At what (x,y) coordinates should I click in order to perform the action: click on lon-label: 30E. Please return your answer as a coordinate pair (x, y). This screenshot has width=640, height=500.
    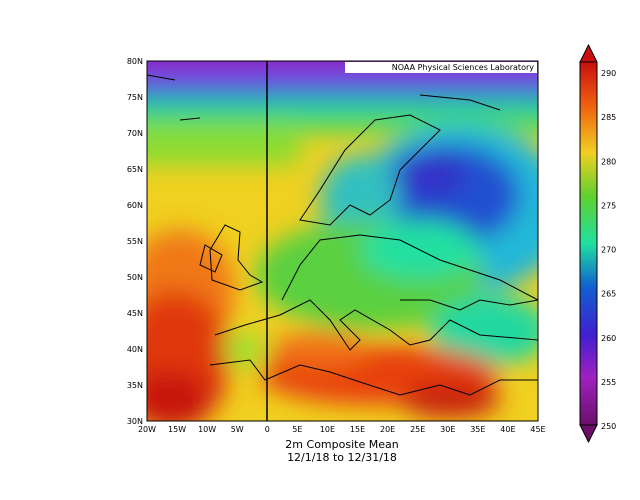
    Looking at the image, I should click on (447, 429).